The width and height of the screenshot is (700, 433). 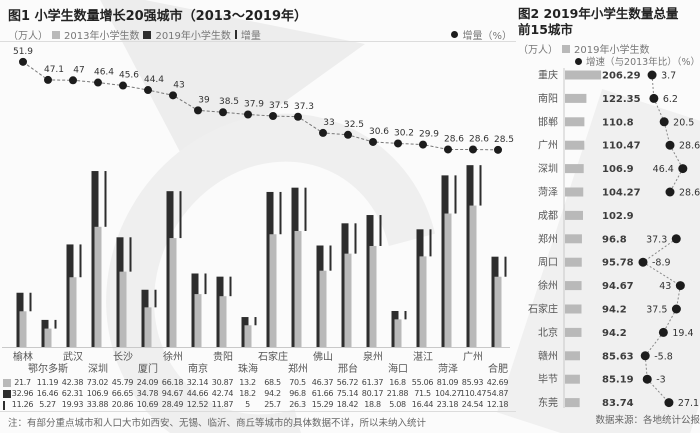 What do you see at coordinates (548, 146) in the screenshot?
I see `city-label: 广州` at bounding box center [548, 146].